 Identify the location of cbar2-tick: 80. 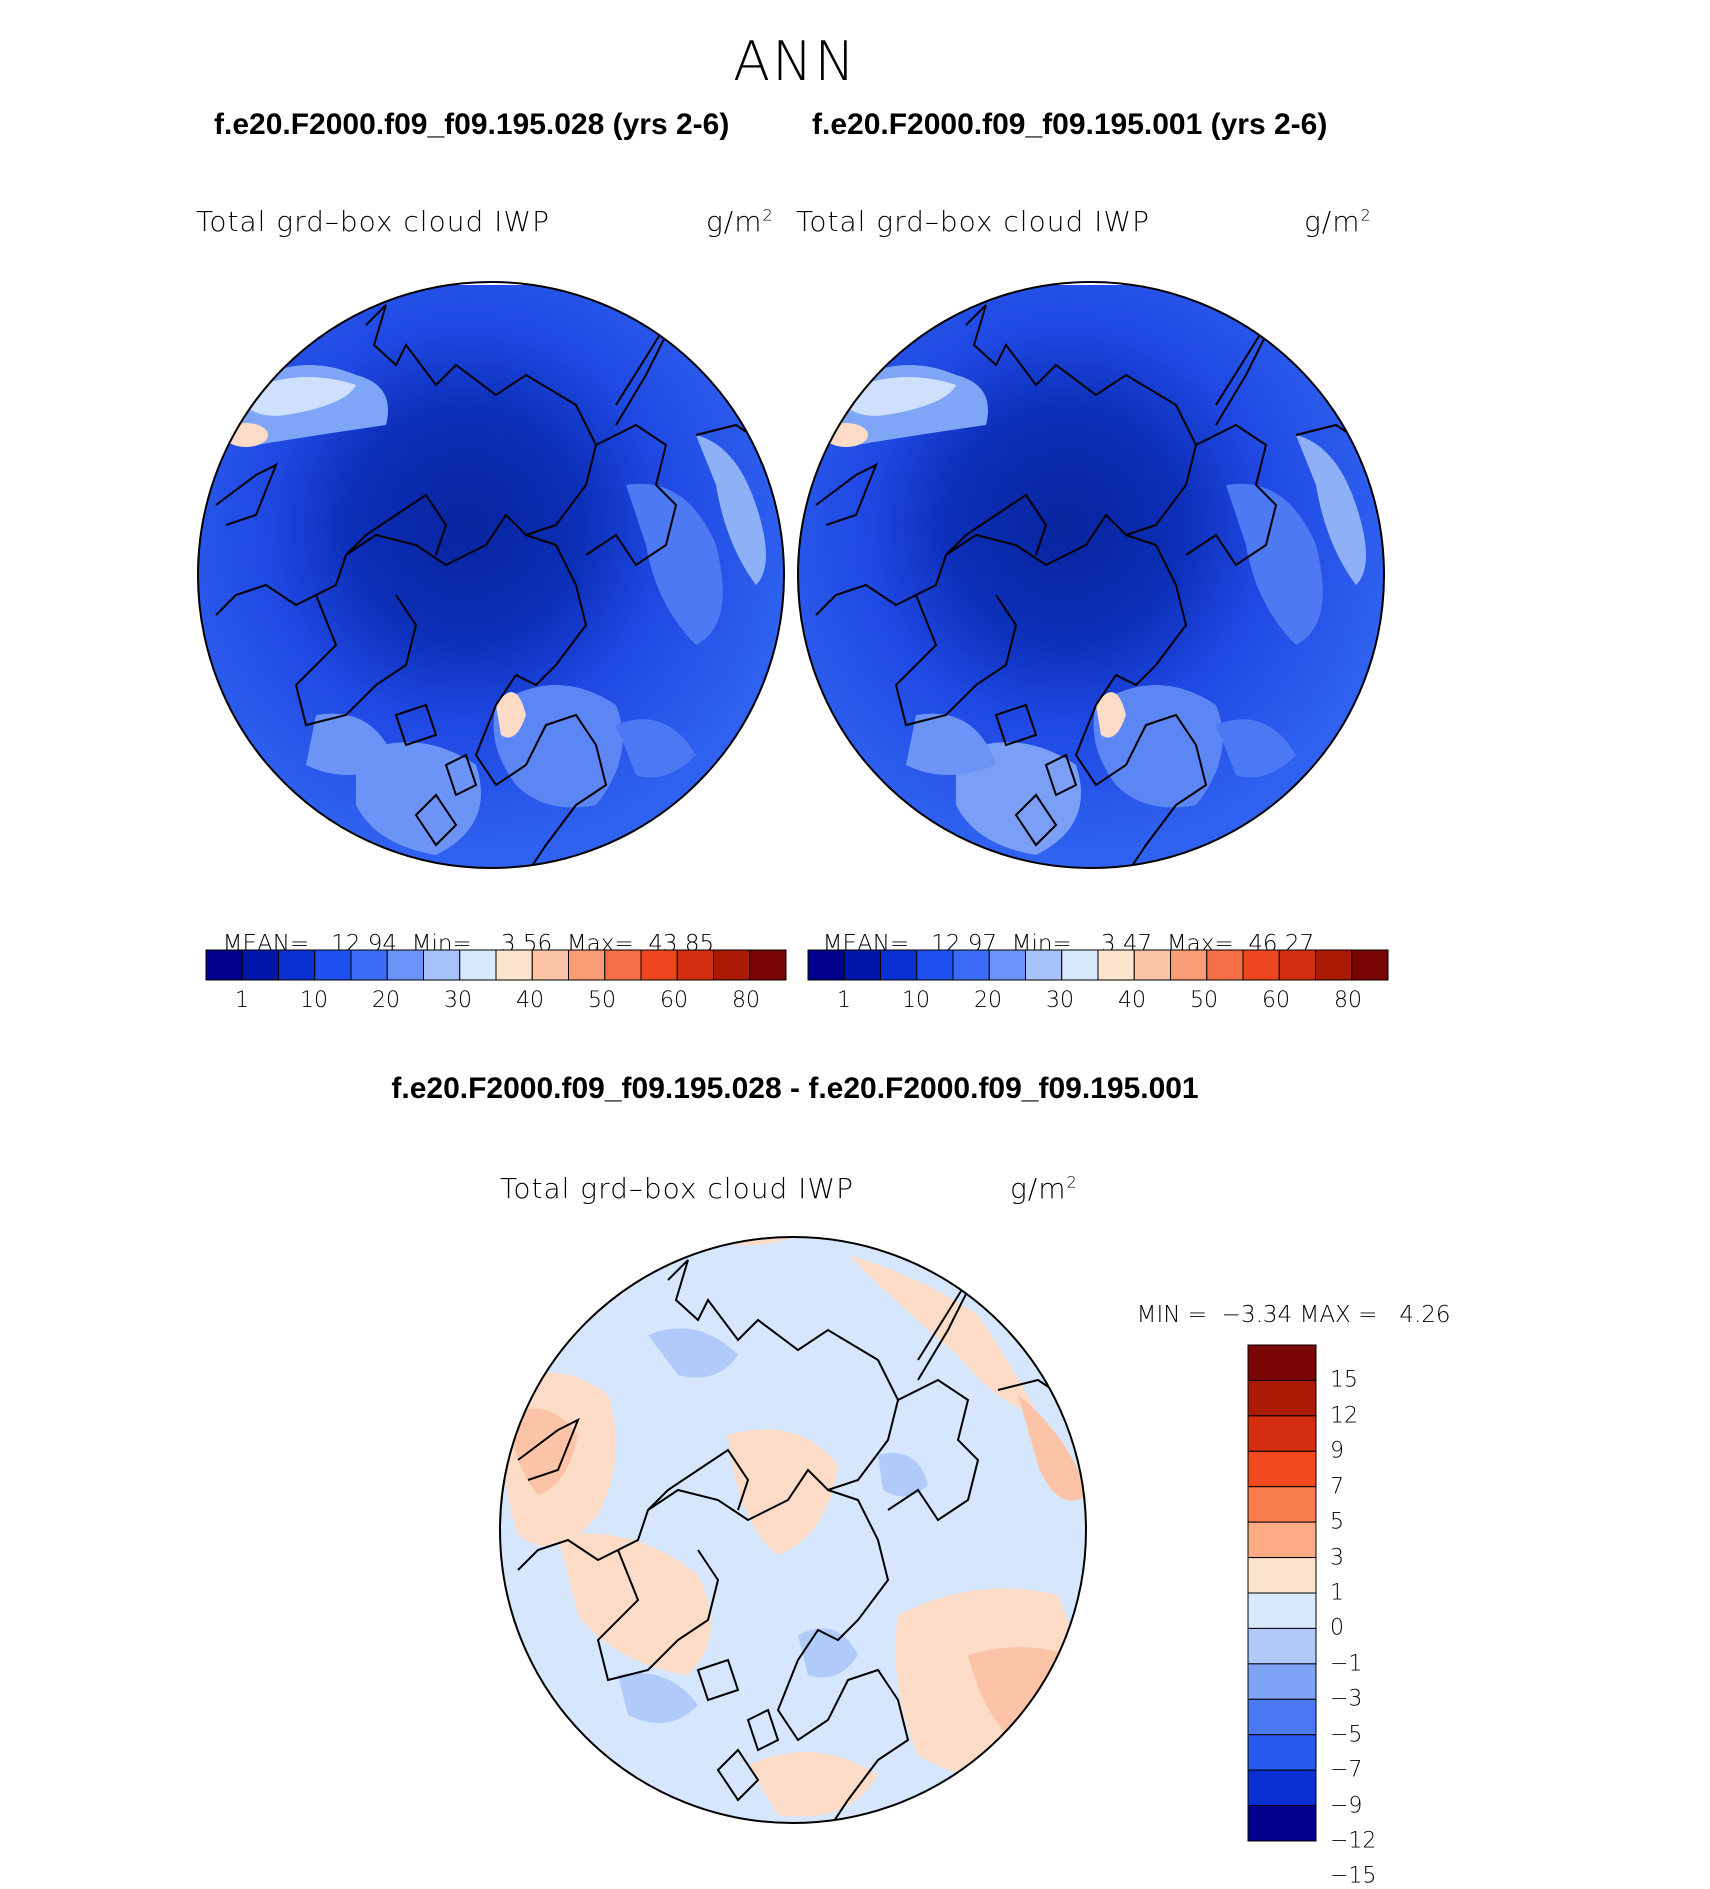
(1348, 1000).